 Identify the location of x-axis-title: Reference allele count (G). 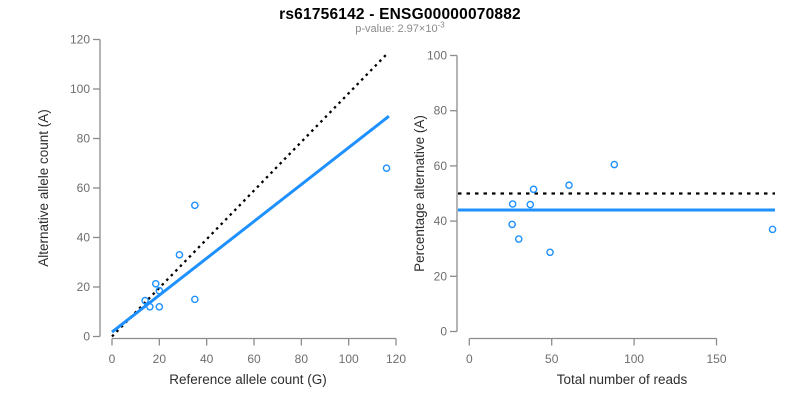
(248, 379).